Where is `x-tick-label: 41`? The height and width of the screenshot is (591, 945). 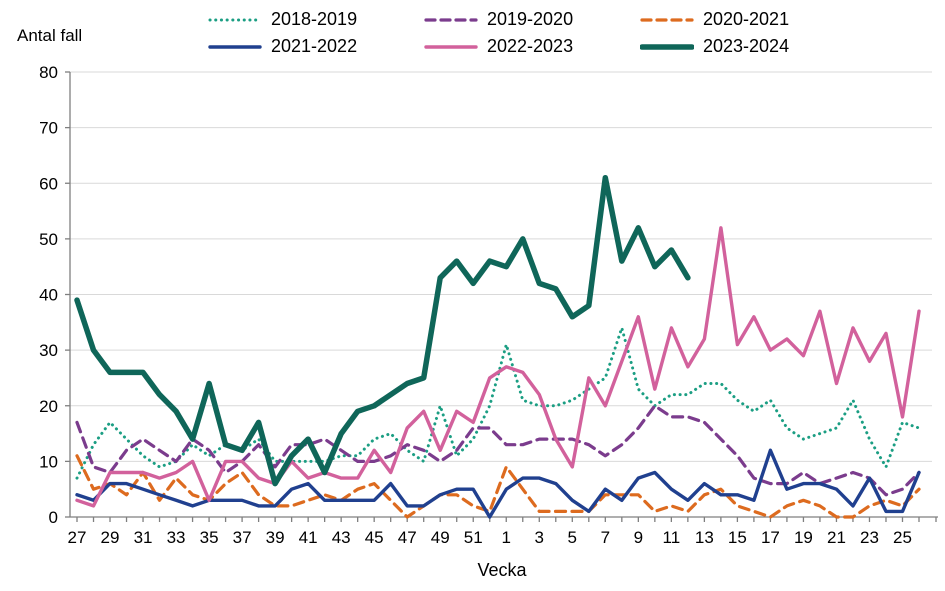
x-tick-label: 41 is located at coordinates (308, 537).